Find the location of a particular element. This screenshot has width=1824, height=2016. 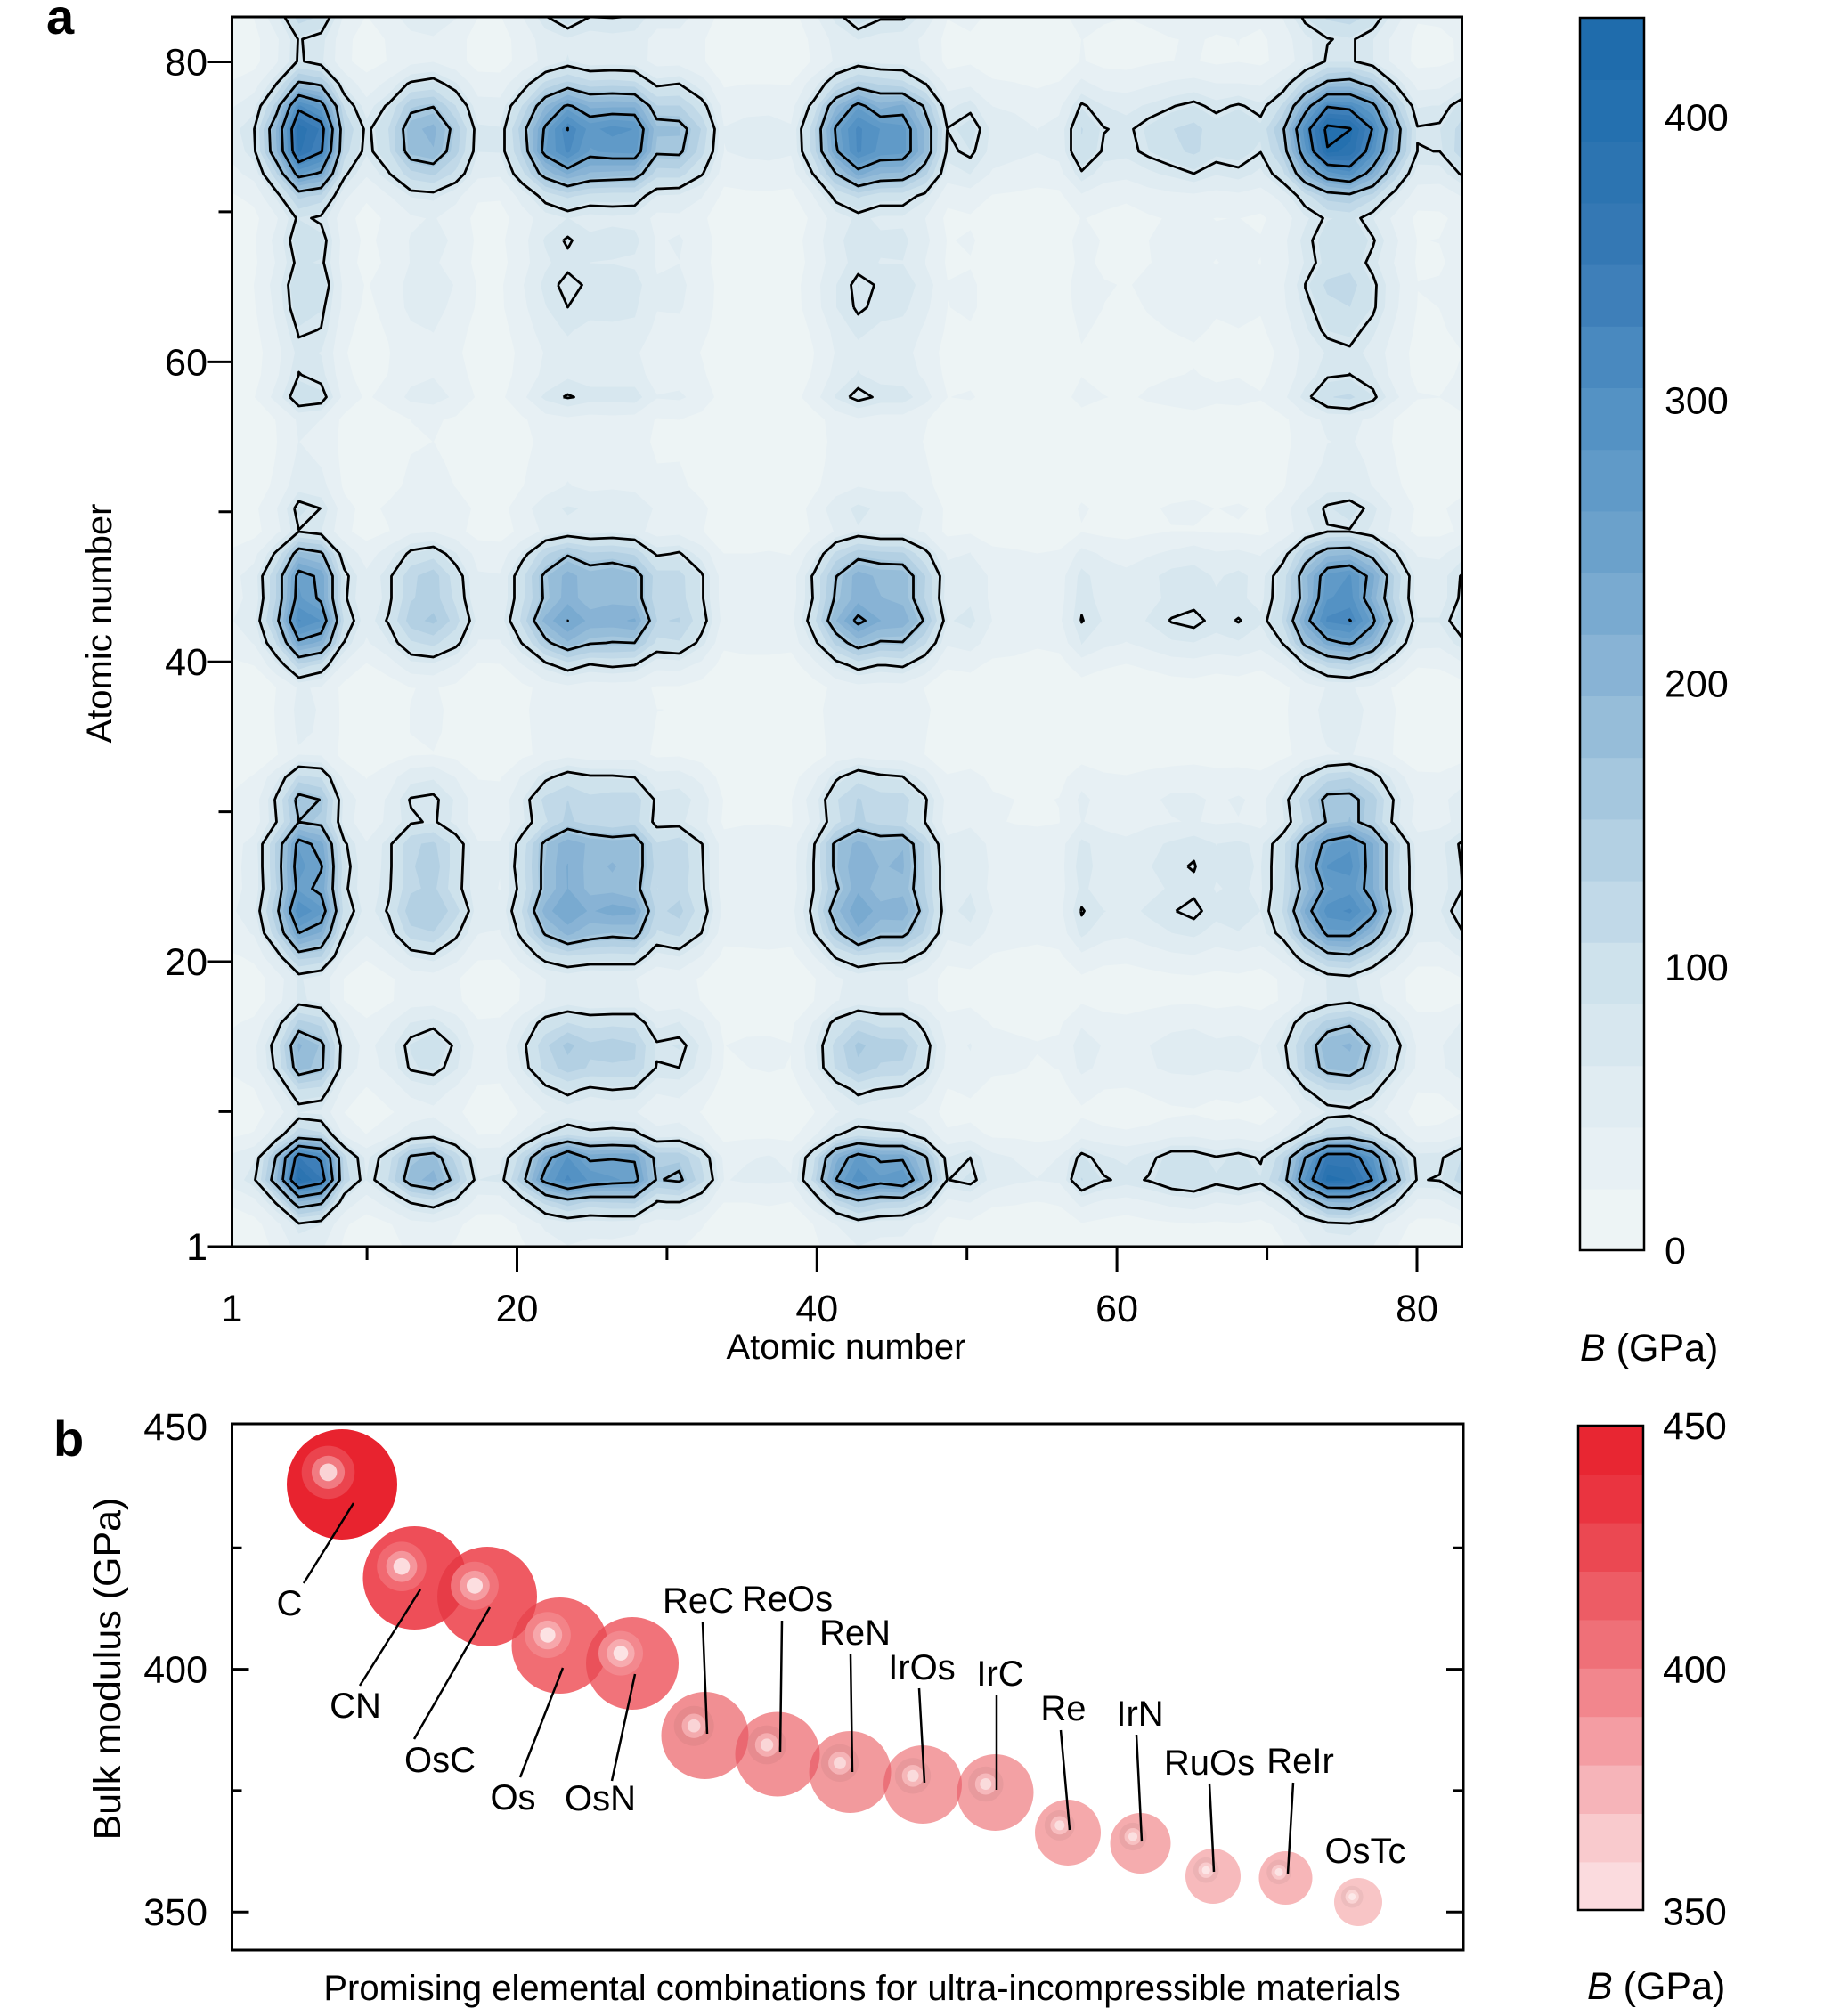

svg-text: C is located at coordinates (290, 1603).